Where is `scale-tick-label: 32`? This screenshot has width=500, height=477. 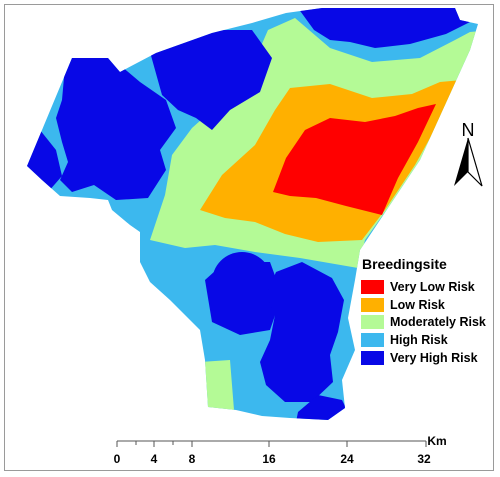 scale-tick-label: 32 is located at coordinates (424, 459).